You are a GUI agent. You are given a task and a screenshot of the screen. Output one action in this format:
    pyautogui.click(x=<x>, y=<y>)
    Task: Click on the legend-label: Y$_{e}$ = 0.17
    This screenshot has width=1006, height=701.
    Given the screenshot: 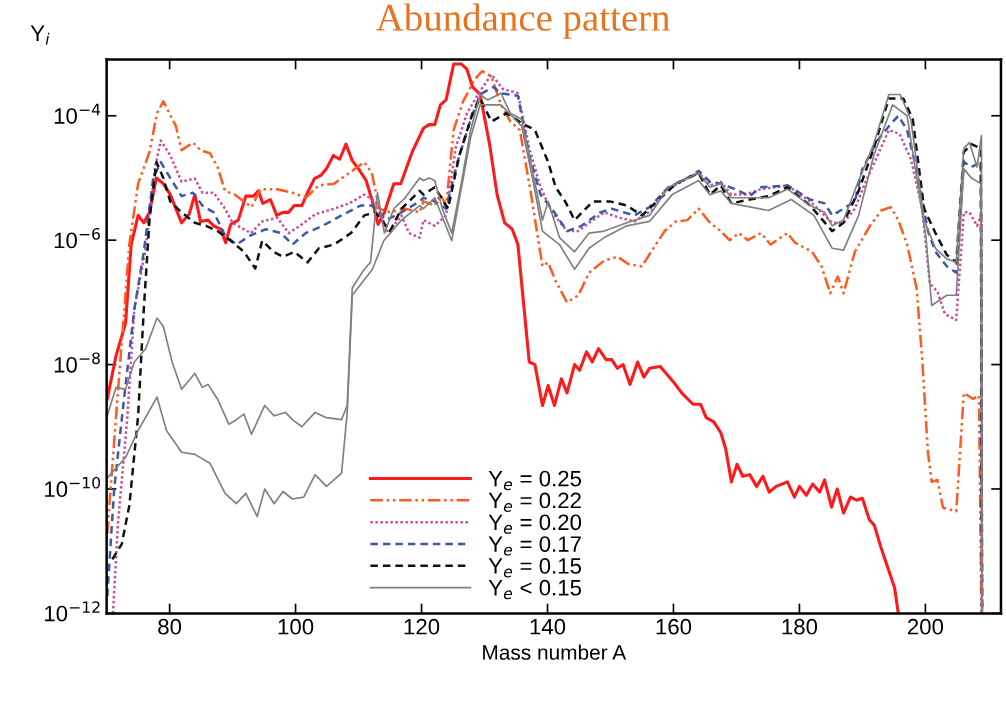 What is the action you would take?
    pyautogui.click(x=534, y=546)
    